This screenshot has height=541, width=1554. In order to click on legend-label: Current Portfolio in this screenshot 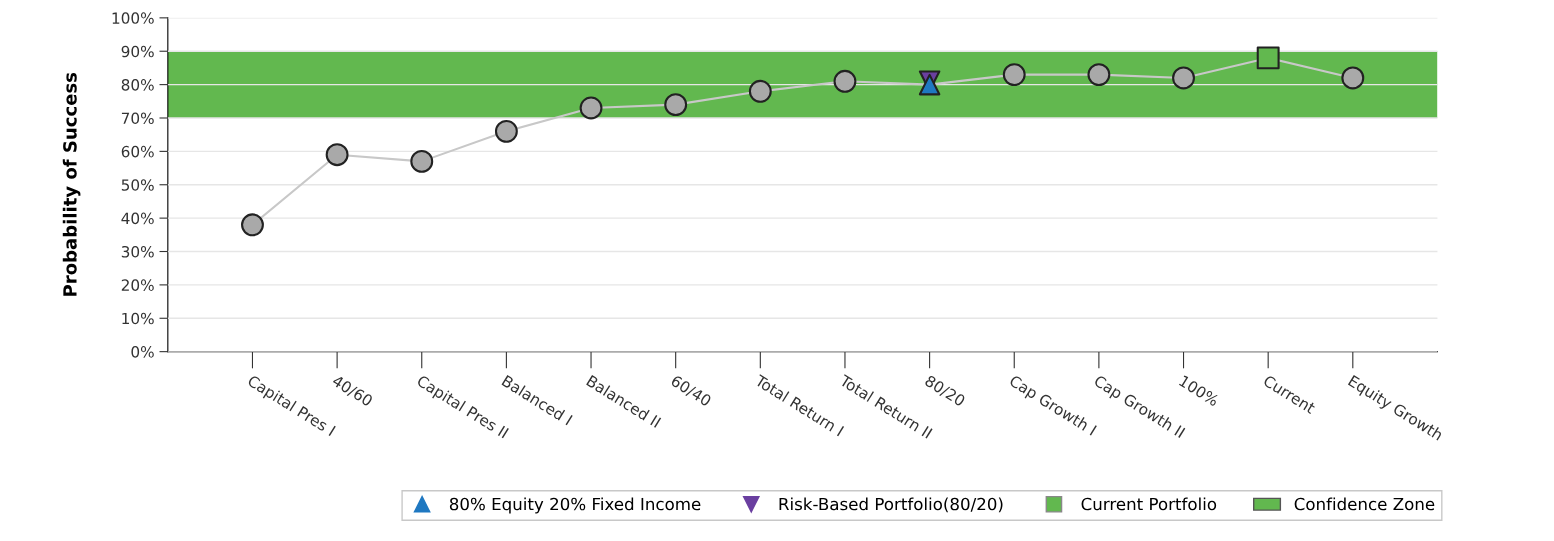, I will do `click(1149, 504)`.